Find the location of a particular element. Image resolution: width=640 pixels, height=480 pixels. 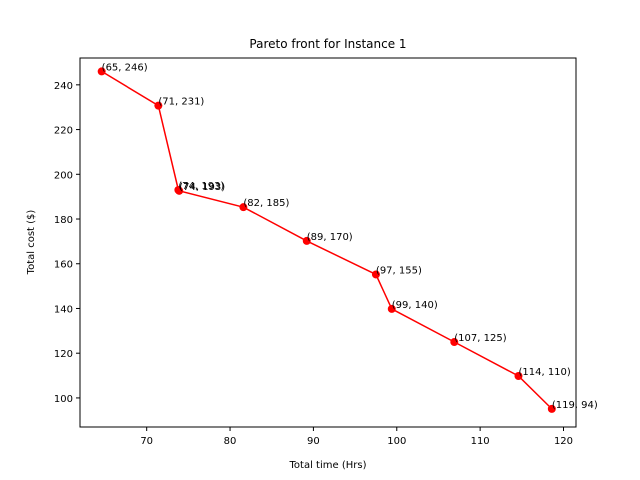

x-tick-label: 100 is located at coordinates (396, 441).